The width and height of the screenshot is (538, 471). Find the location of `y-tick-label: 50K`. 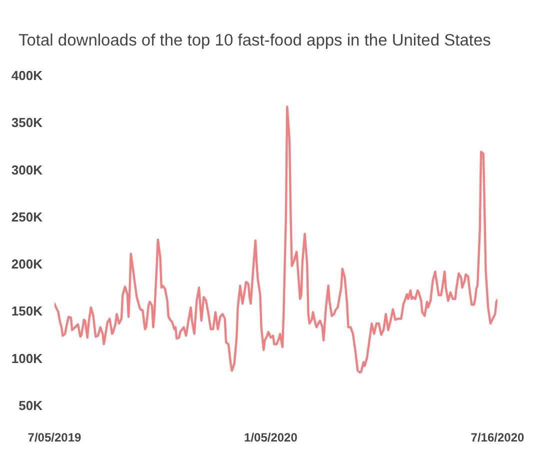

y-tick-label: 50K is located at coordinates (31, 405).